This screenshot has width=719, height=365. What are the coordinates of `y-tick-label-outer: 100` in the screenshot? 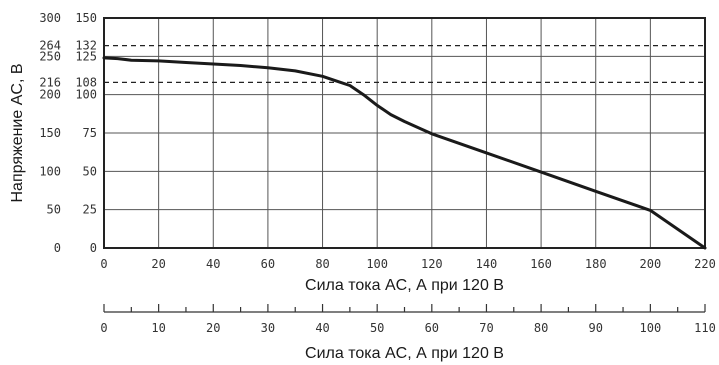 It's located at (50, 171).